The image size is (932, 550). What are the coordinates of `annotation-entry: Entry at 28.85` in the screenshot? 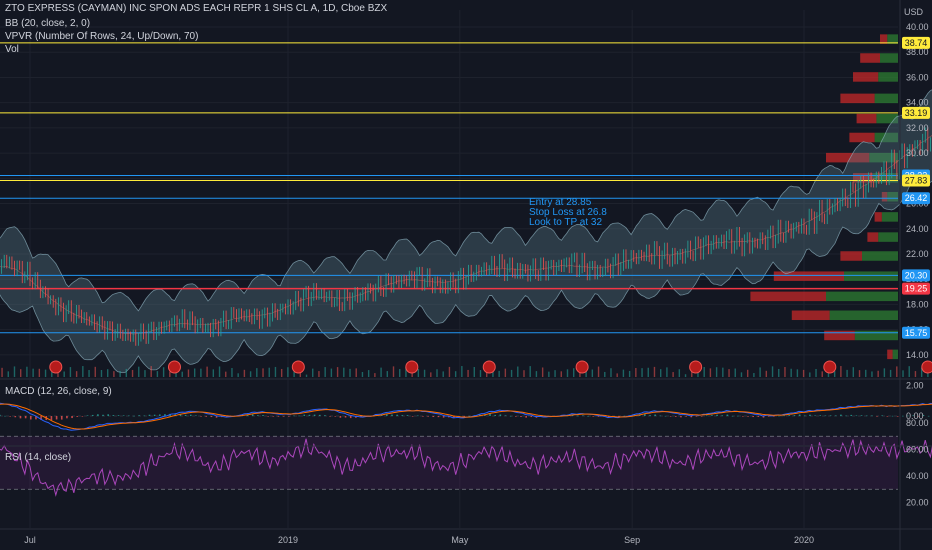 It's located at (560, 202).